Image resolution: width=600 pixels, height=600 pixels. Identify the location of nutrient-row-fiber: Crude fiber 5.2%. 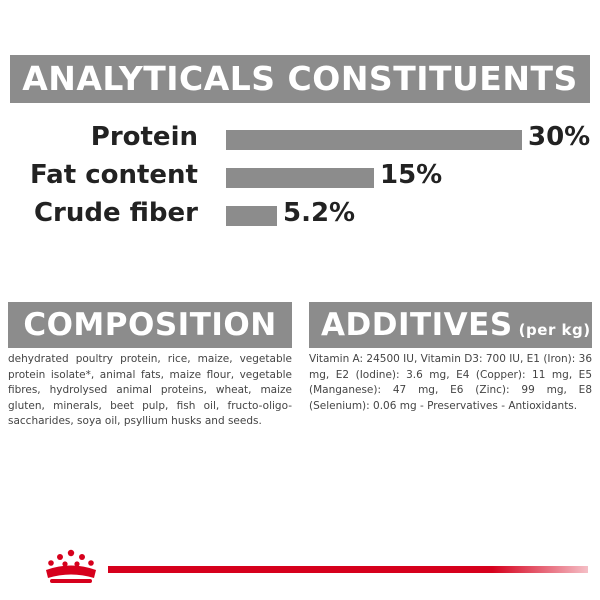
(300, 213).